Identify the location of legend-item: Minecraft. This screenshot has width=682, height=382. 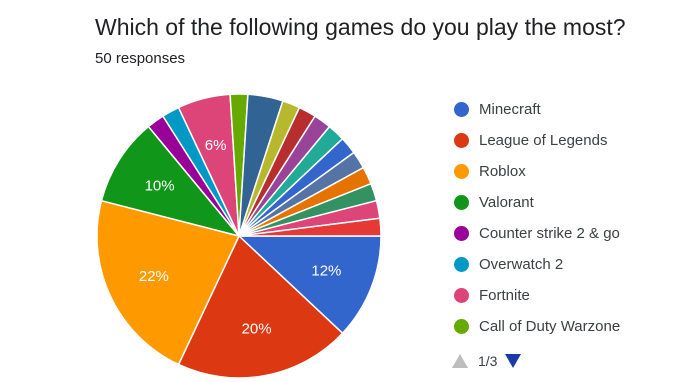
(537, 109).